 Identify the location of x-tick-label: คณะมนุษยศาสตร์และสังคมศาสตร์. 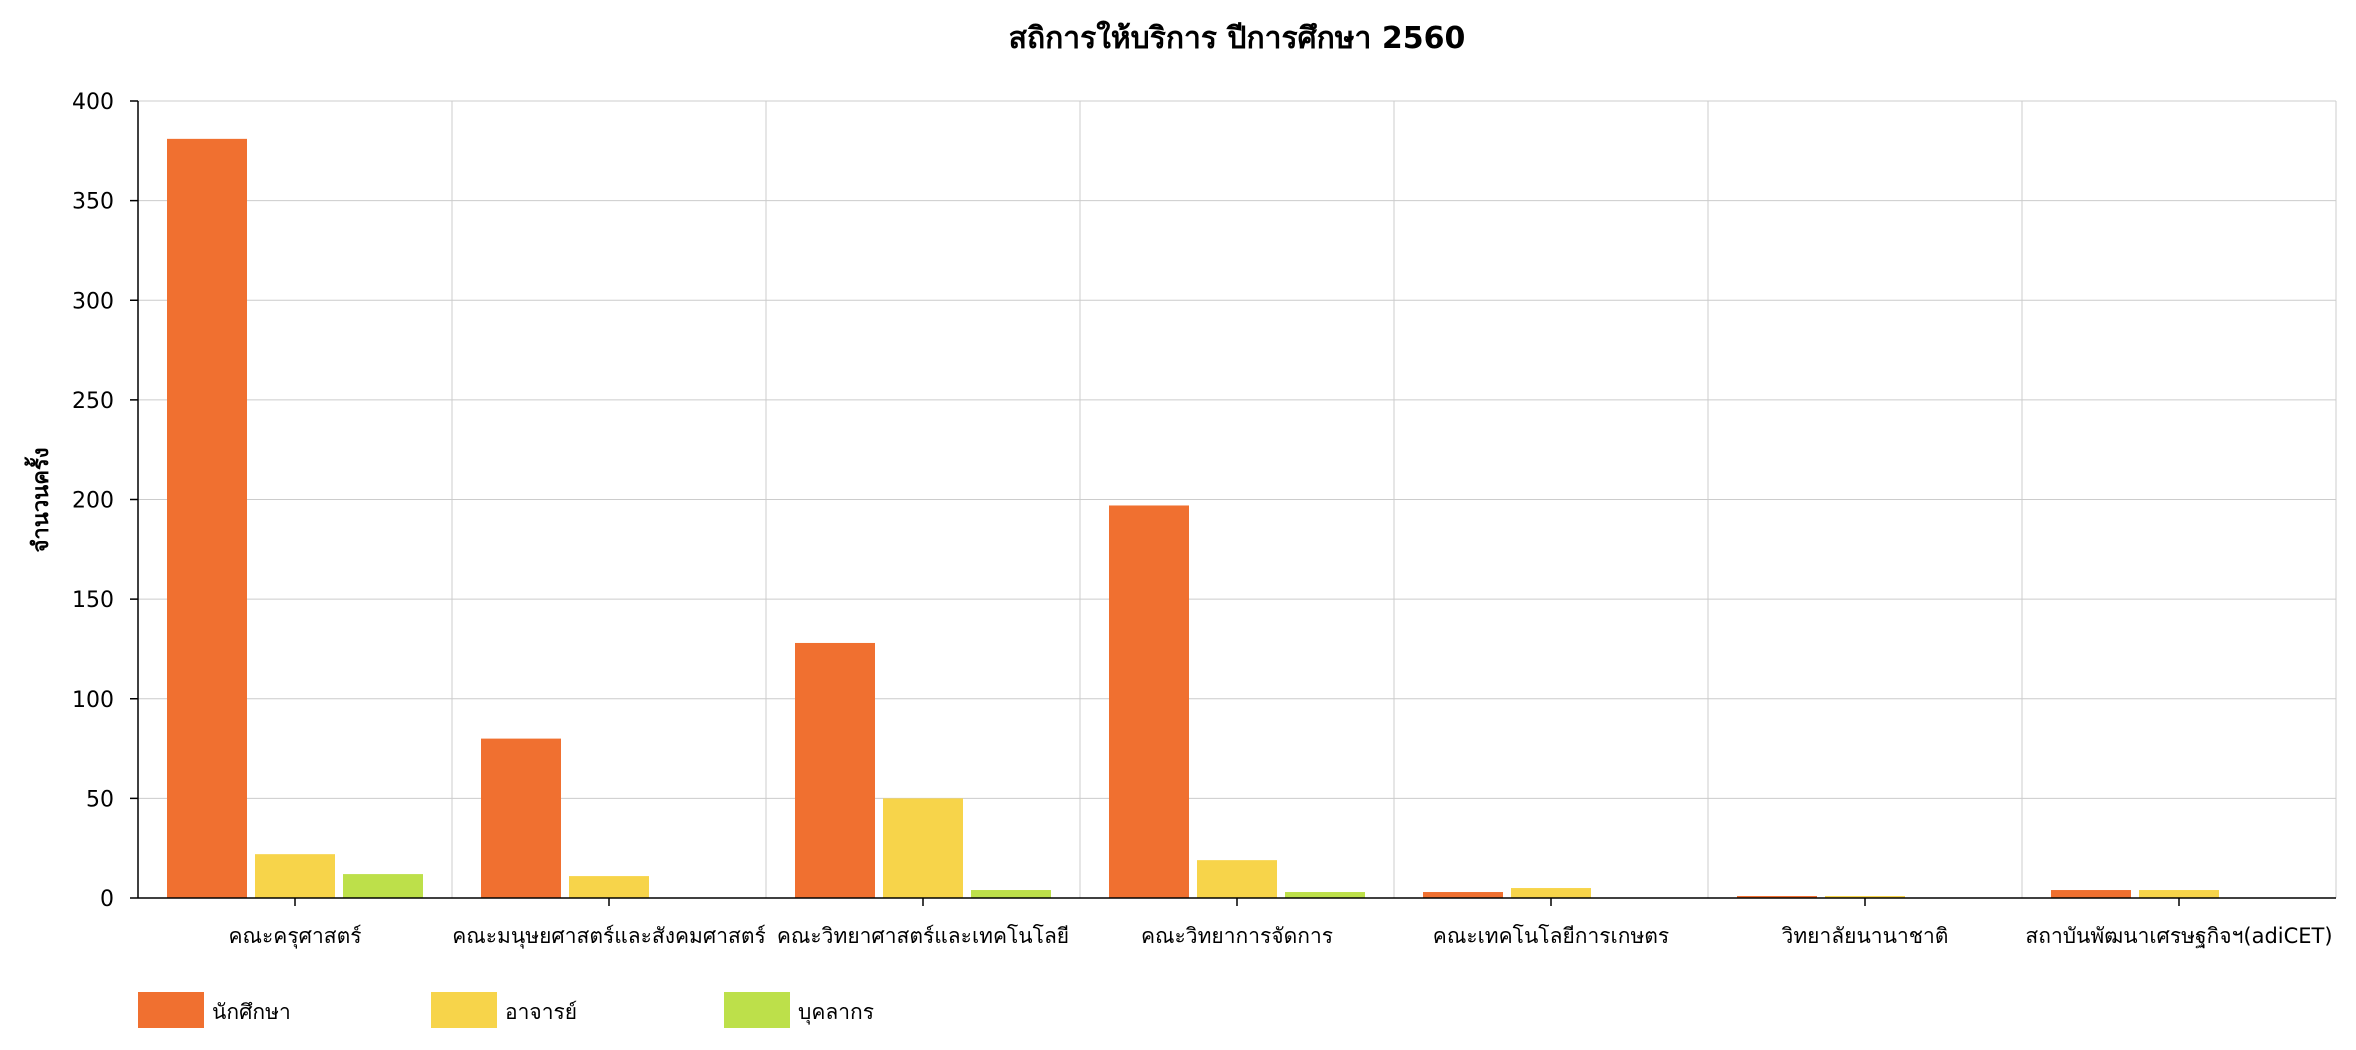
(609, 936).